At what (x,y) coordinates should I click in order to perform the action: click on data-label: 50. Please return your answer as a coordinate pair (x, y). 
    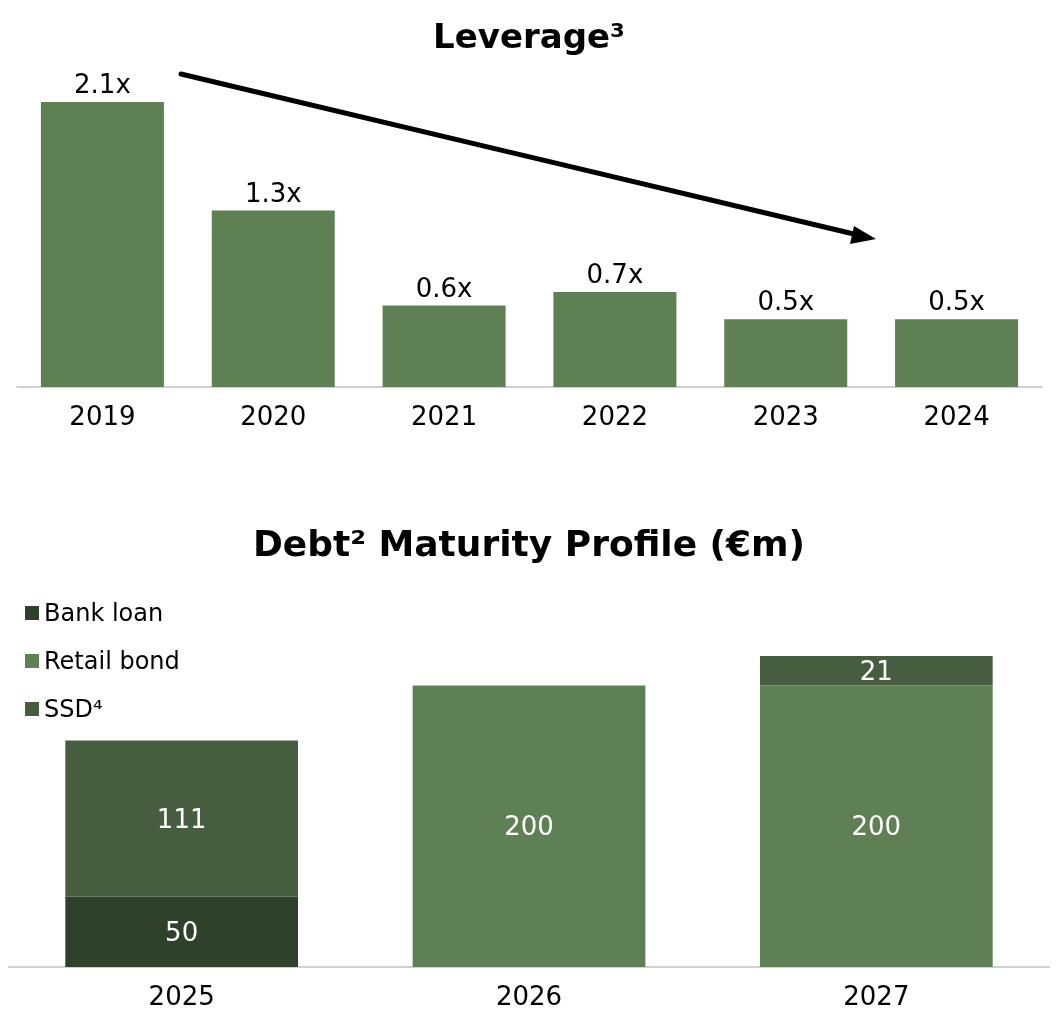
    Looking at the image, I should click on (182, 931).